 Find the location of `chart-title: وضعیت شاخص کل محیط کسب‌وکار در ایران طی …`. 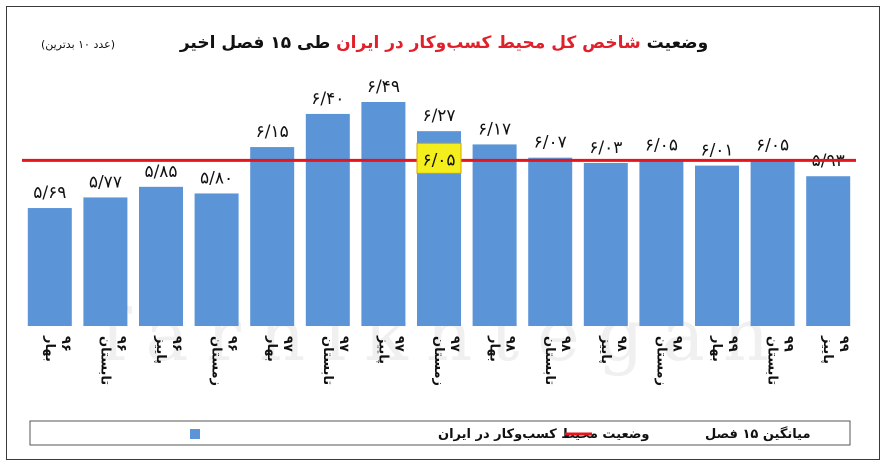

chart-title: وضعیت شاخص کل محیط کسب‌وکار در ایران طی … is located at coordinates (443, 43).